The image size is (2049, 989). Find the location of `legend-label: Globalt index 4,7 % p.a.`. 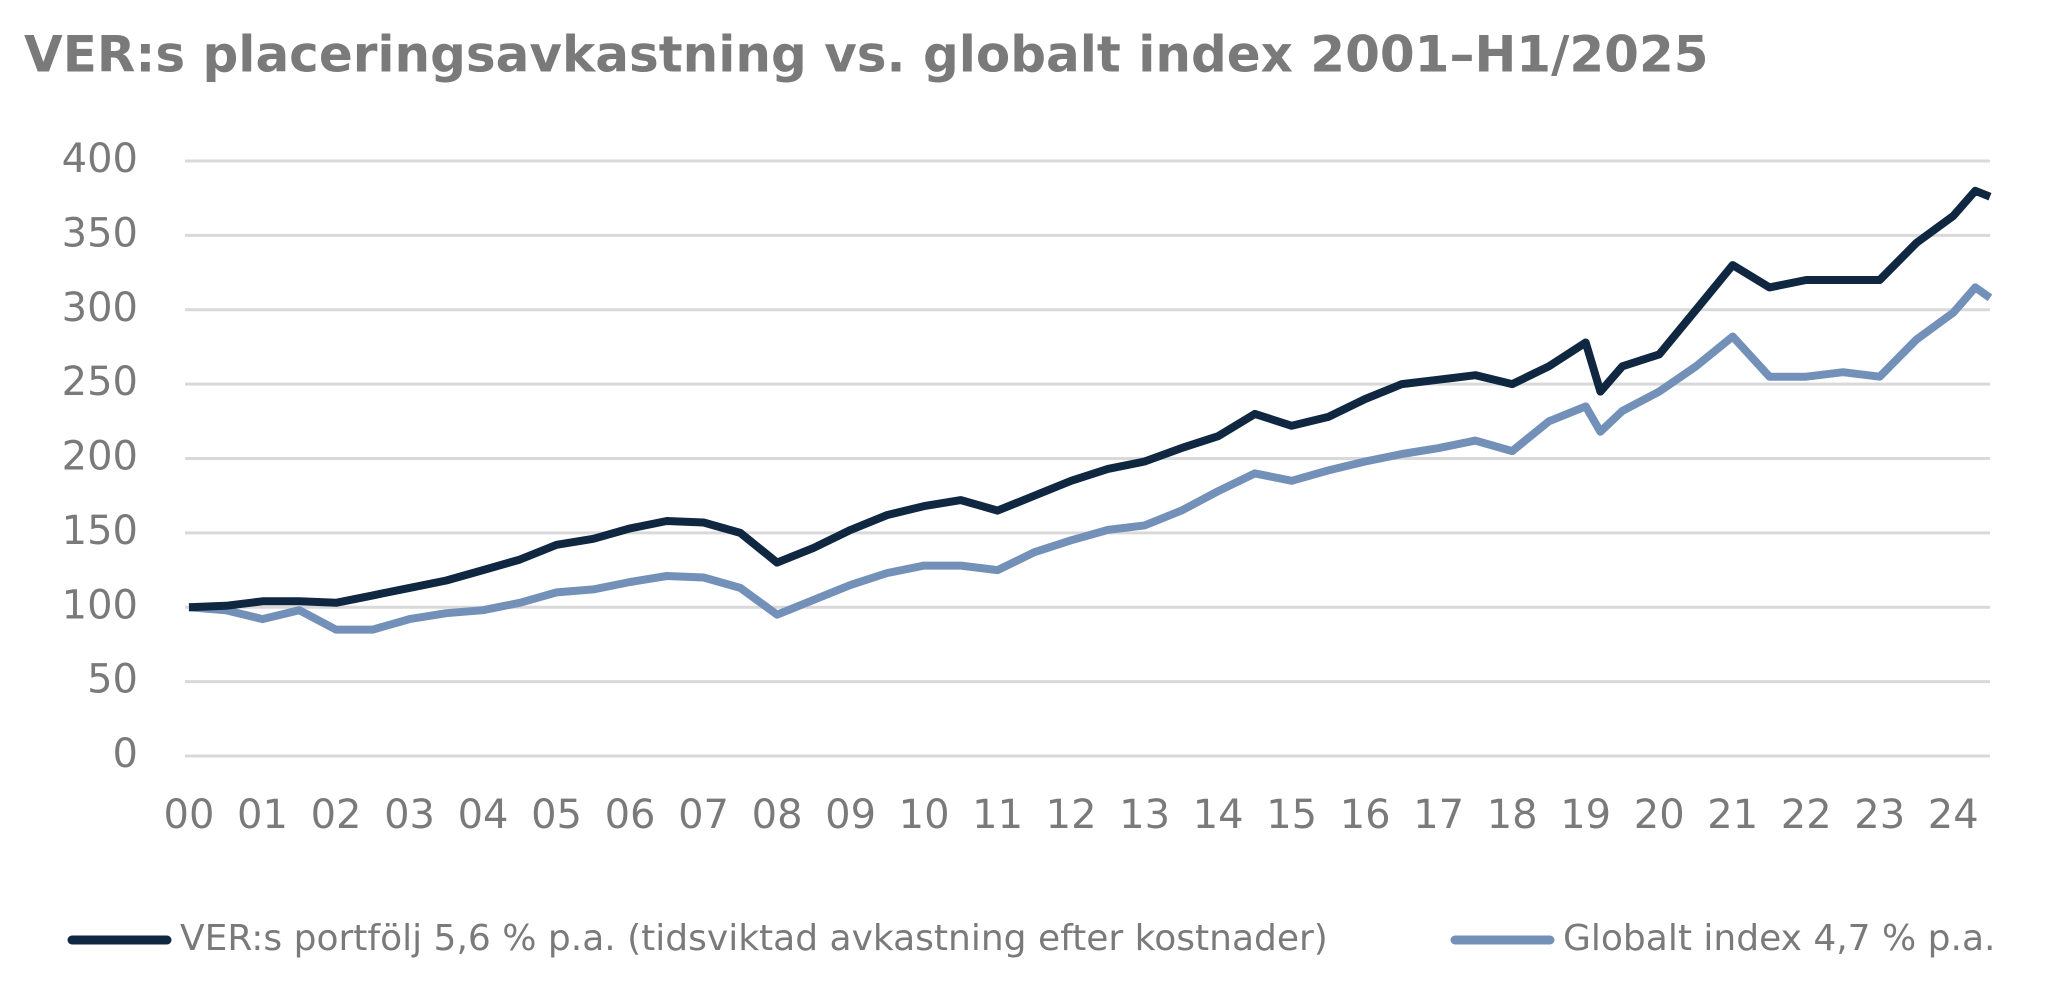

legend-label: Globalt index 4,7 % p.a. is located at coordinates (1779, 938).